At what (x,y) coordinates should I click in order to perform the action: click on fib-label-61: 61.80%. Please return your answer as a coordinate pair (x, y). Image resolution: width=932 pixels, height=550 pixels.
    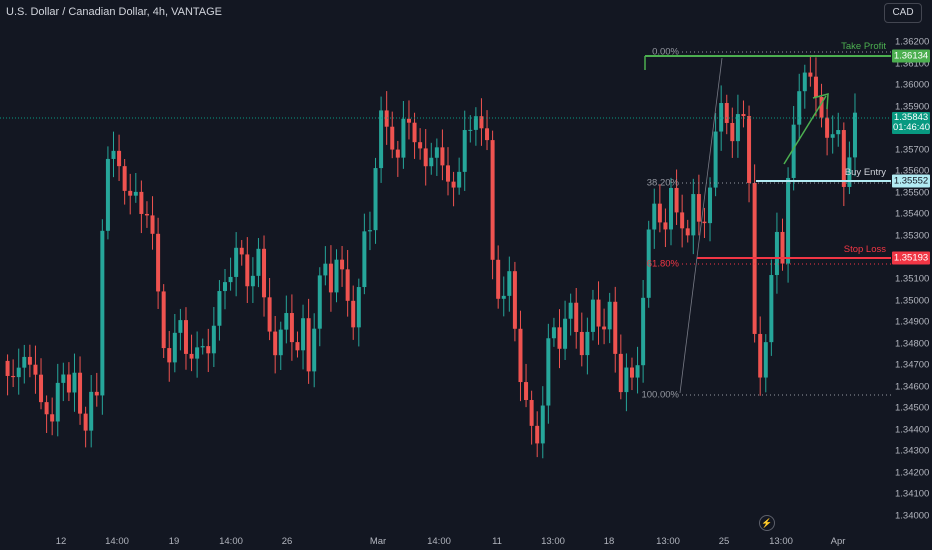
    Looking at the image, I should click on (662, 264).